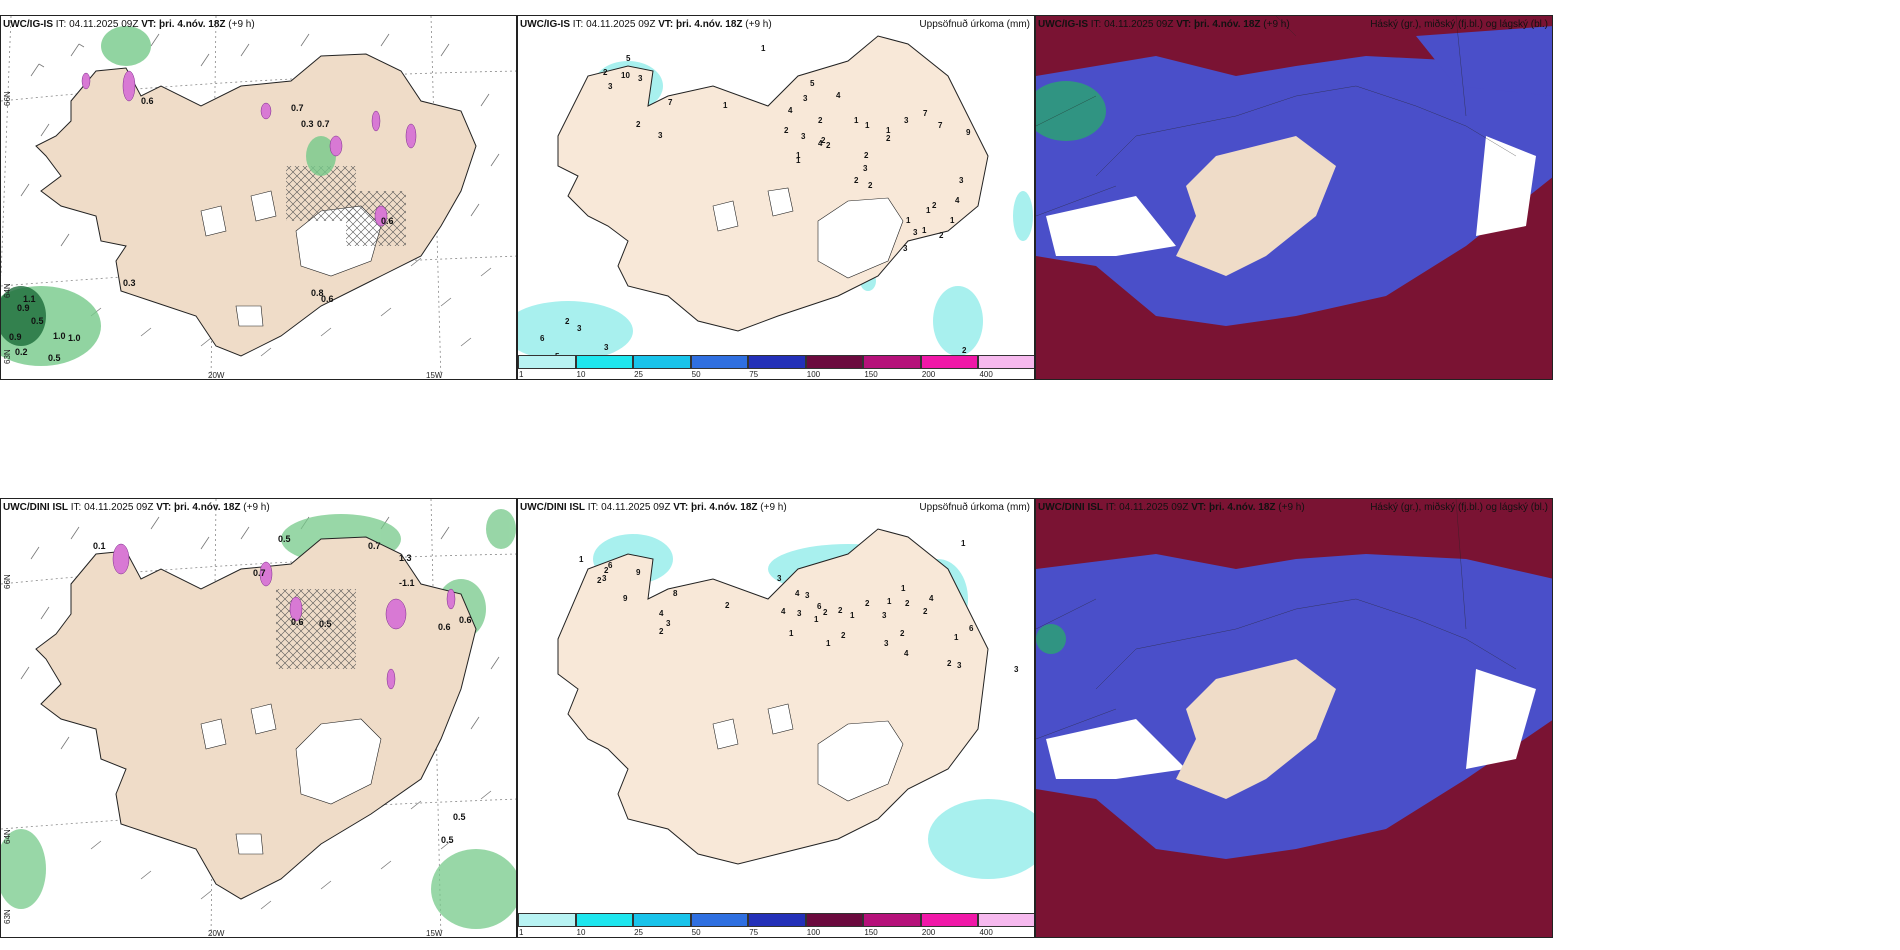 This screenshot has width=1900, height=950. Describe the element at coordinates (21, 352) in the screenshot. I see `precip-value: 0.2` at that location.